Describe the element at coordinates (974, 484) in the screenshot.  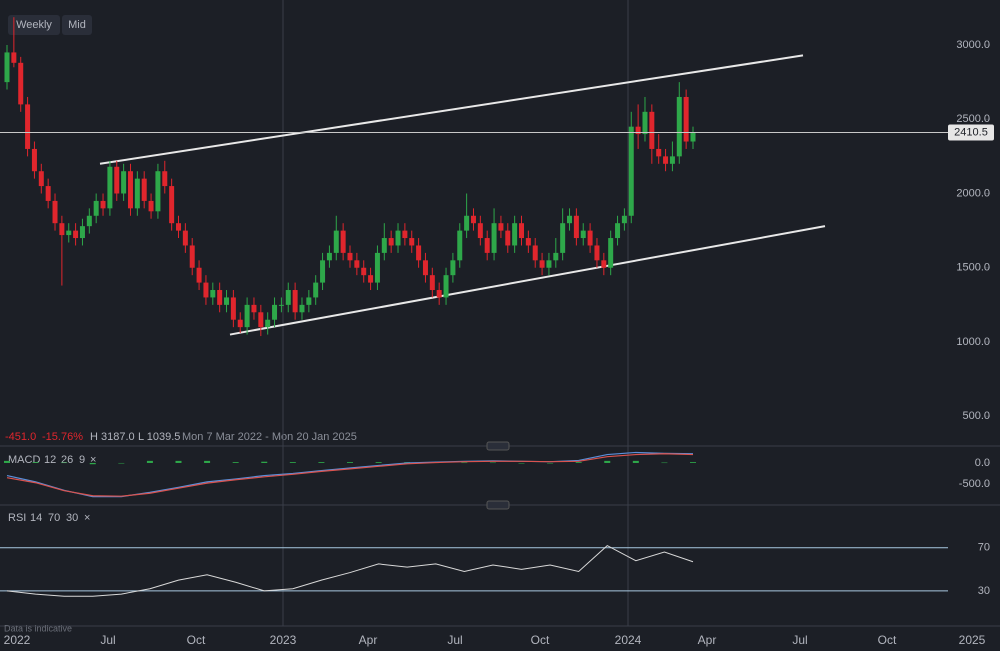
I see `macd-tick-label: -500.0` at that location.